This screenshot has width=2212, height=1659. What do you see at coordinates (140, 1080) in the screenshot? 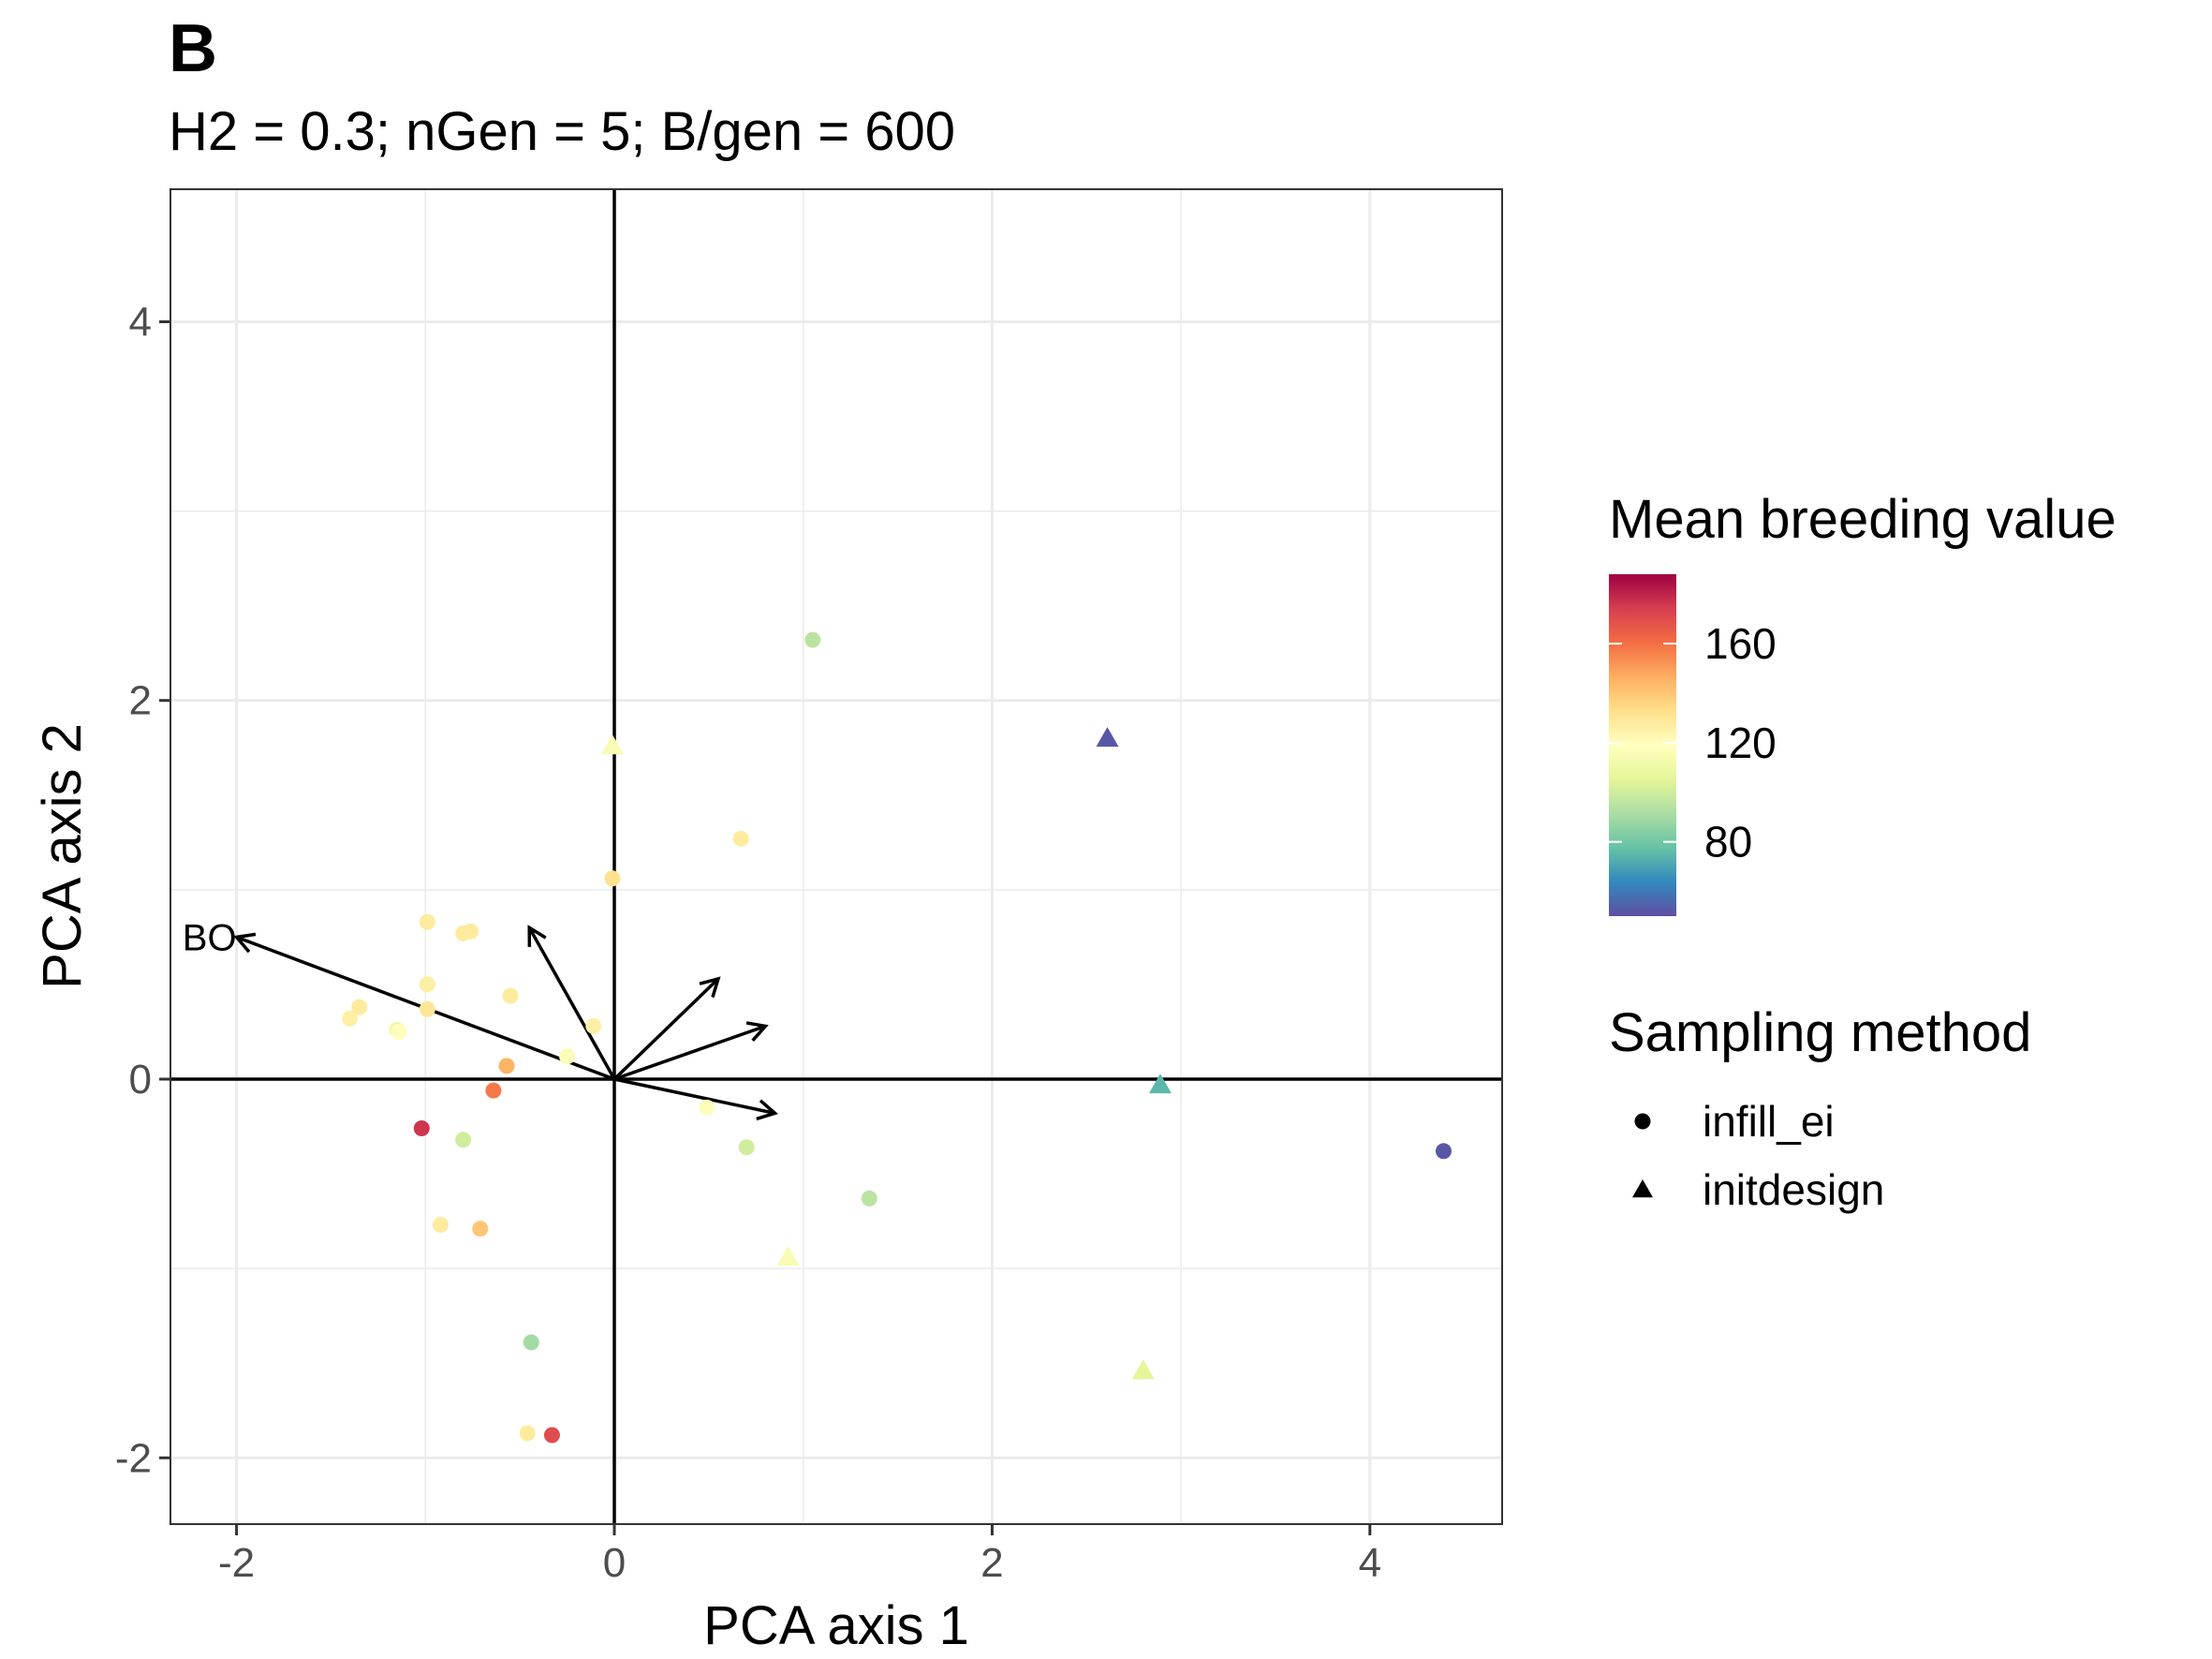
I see `y-tick-label: 0` at bounding box center [140, 1080].